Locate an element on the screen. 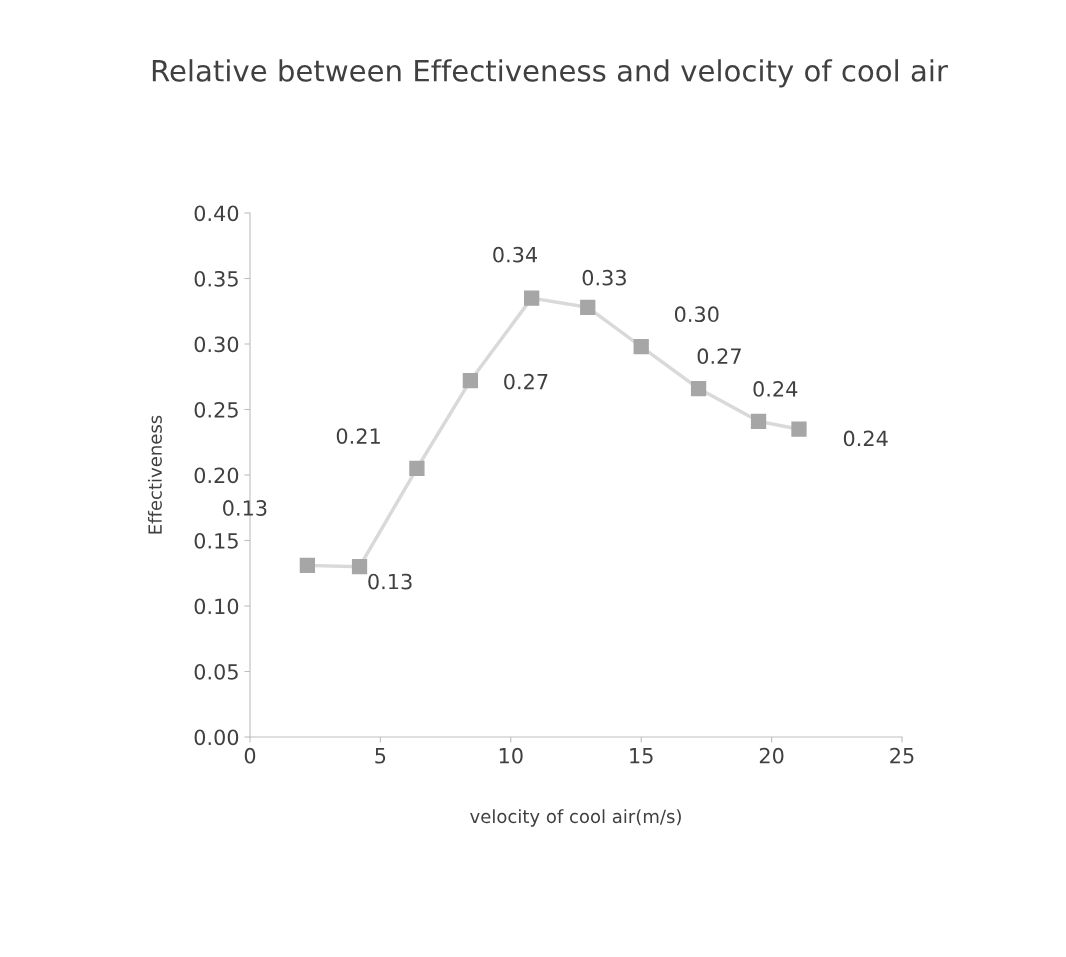 The width and height of the screenshot is (1066, 957). y-tick-label: 0.05 is located at coordinates (216, 671).